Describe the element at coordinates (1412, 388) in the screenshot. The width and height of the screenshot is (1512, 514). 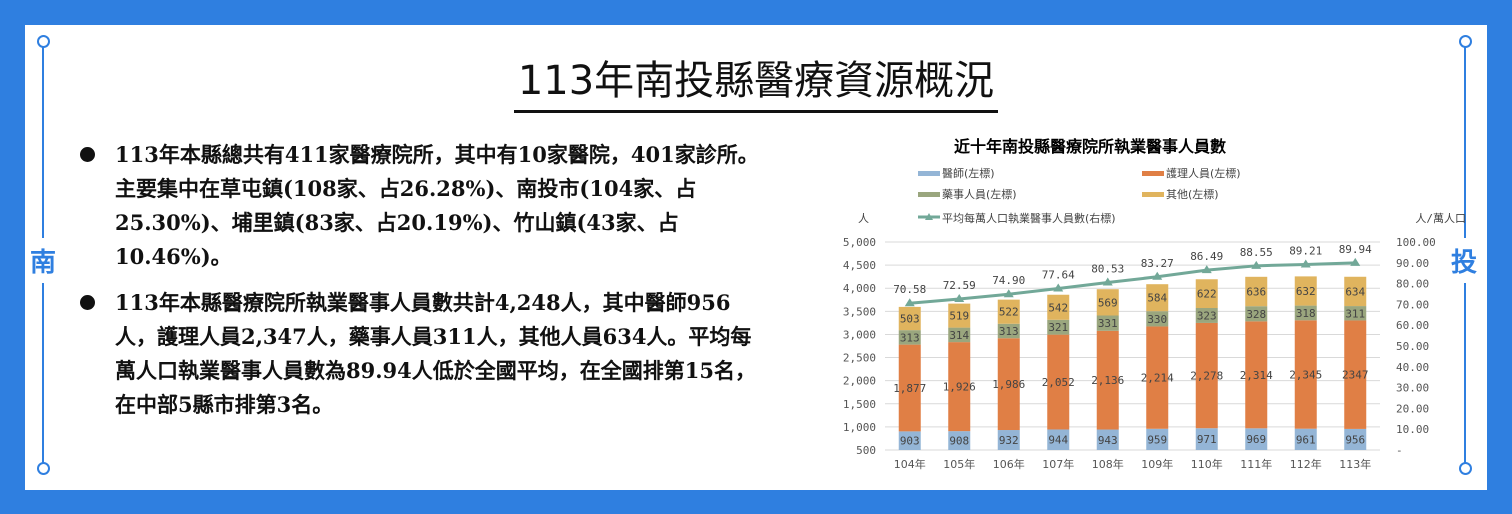
I see `y-tick-right: 30.00` at that location.